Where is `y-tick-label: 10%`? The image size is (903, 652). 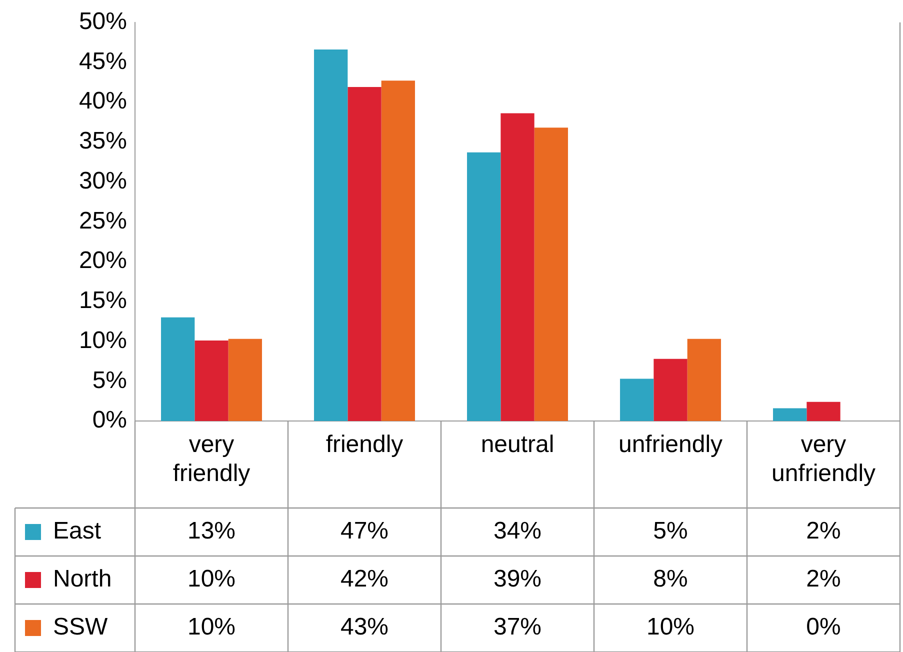 y-tick-label: 10% is located at coordinates (102, 340).